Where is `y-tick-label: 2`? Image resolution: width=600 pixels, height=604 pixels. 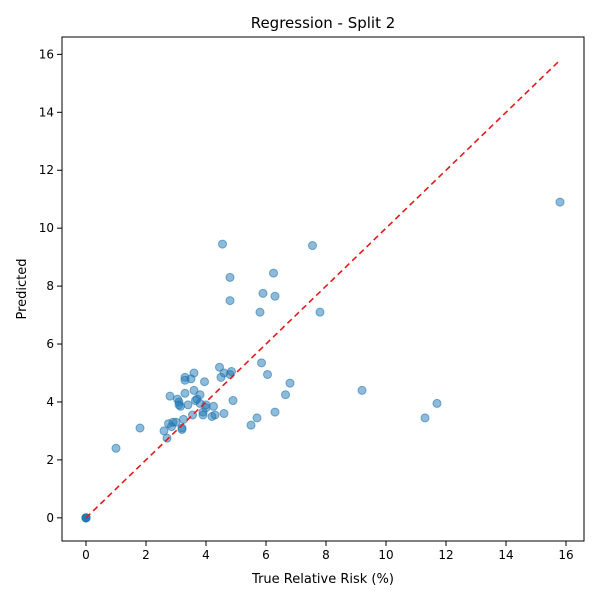 y-tick-label: 2 is located at coordinates (50, 460).